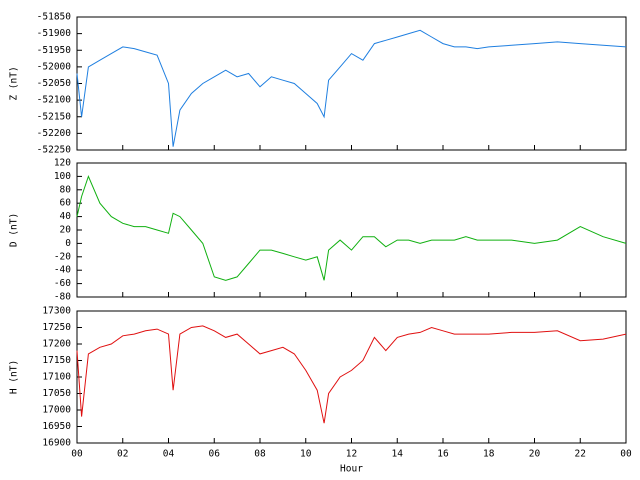 The width and height of the screenshot is (640, 480). I want to click on y-tick-label: 17300, so click(56, 311).